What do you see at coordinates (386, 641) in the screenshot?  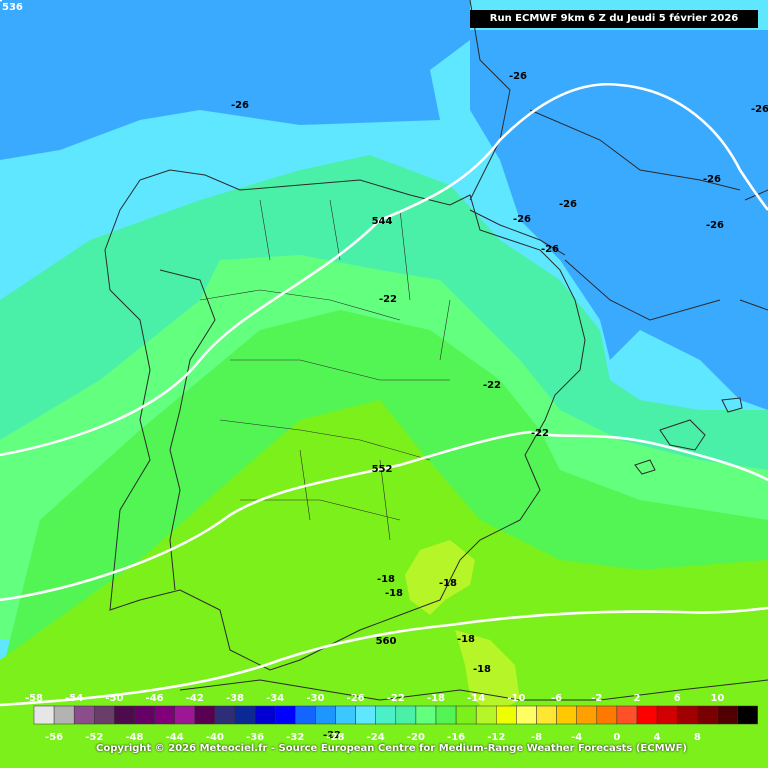 I see `geop-label: 560` at bounding box center [386, 641].